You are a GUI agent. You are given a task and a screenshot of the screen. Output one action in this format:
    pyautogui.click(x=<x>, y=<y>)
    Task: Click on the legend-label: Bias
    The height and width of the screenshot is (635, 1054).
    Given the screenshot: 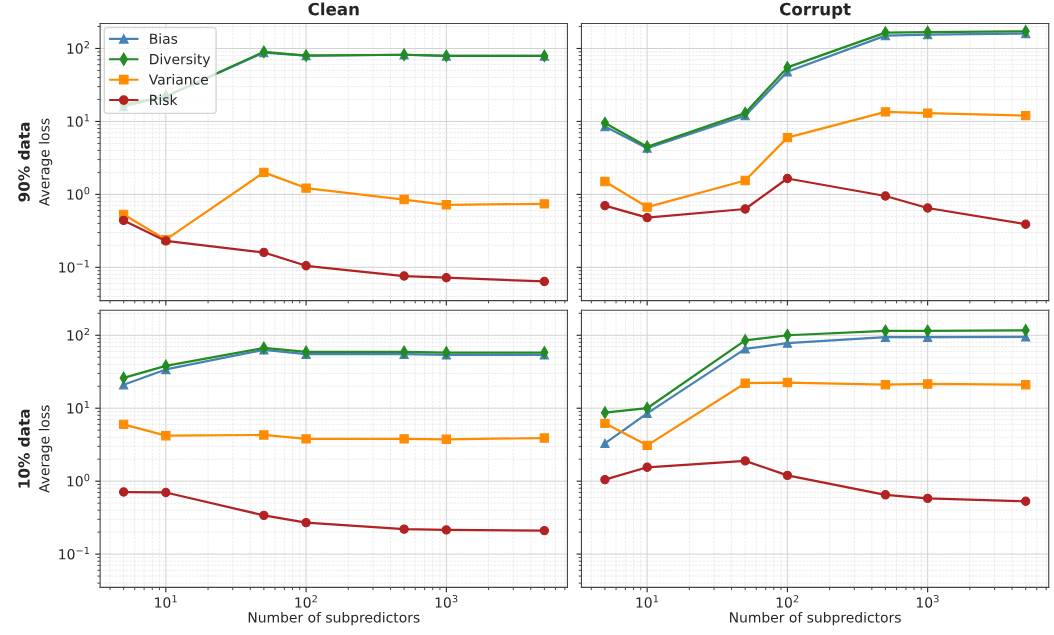 What is the action you would take?
    pyautogui.click(x=164, y=38)
    